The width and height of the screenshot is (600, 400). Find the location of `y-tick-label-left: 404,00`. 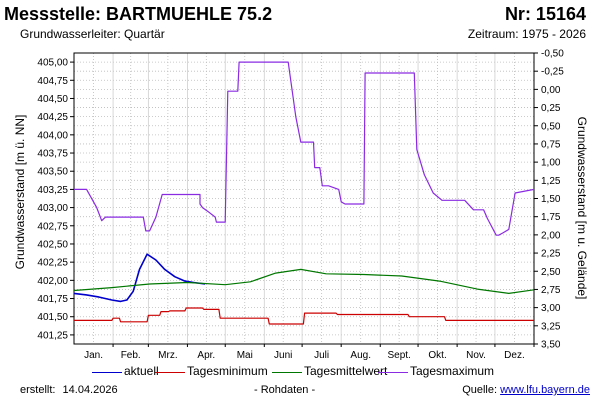

y-tick-label-left: 404,00 is located at coordinates (52, 135).